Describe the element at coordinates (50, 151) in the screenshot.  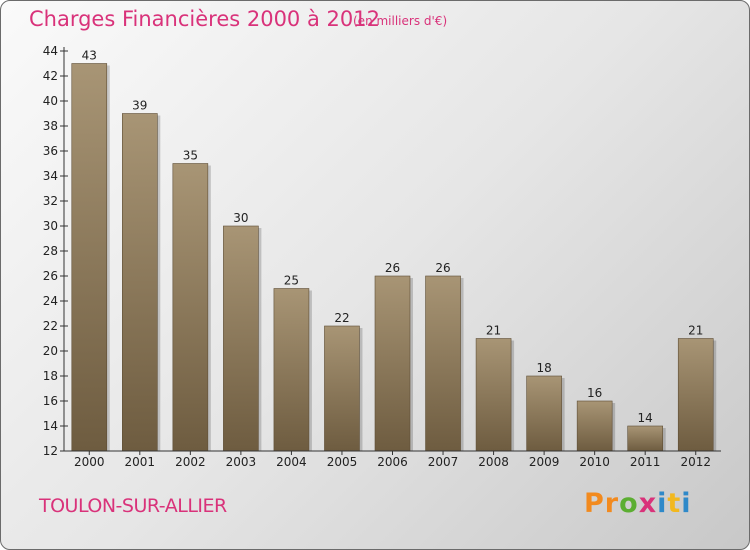
I see `y-tick-label-36: 36` at that location.